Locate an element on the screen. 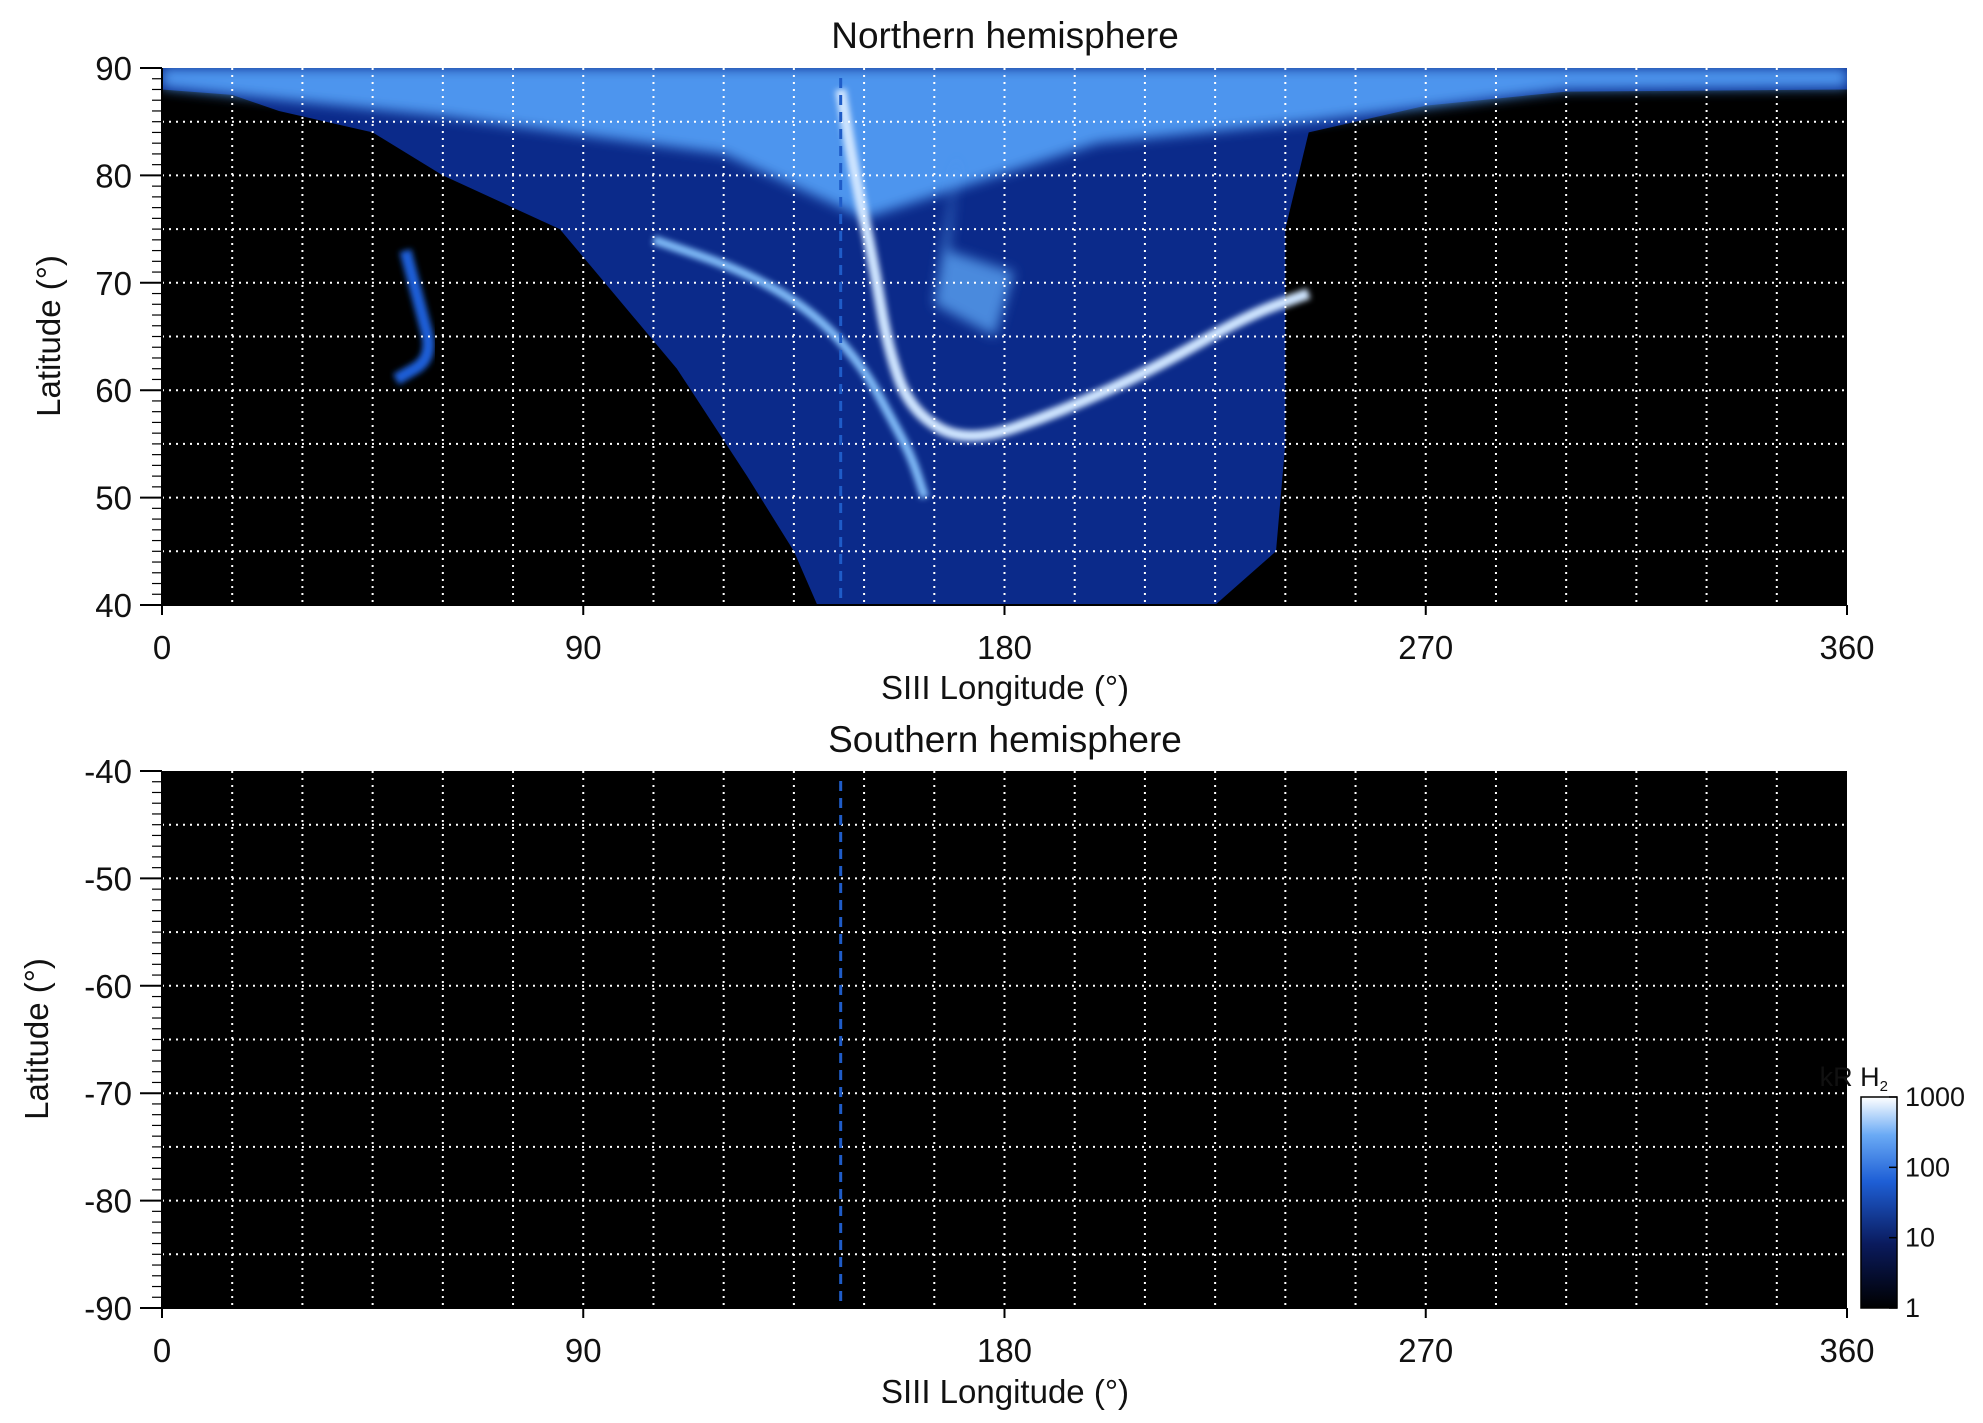 This screenshot has width=1983, height=1423. y-tick-label: -80 is located at coordinates (108, 1201).